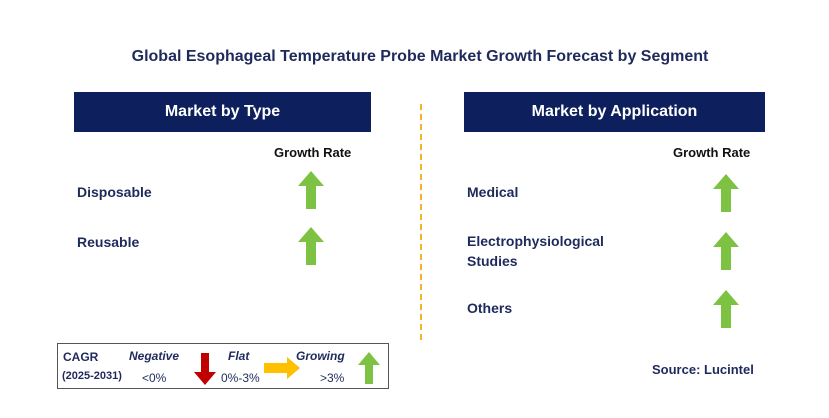 The width and height of the screenshot is (829, 418). What do you see at coordinates (703, 369) in the screenshot?
I see `source-label: Source: Lucintel` at bounding box center [703, 369].